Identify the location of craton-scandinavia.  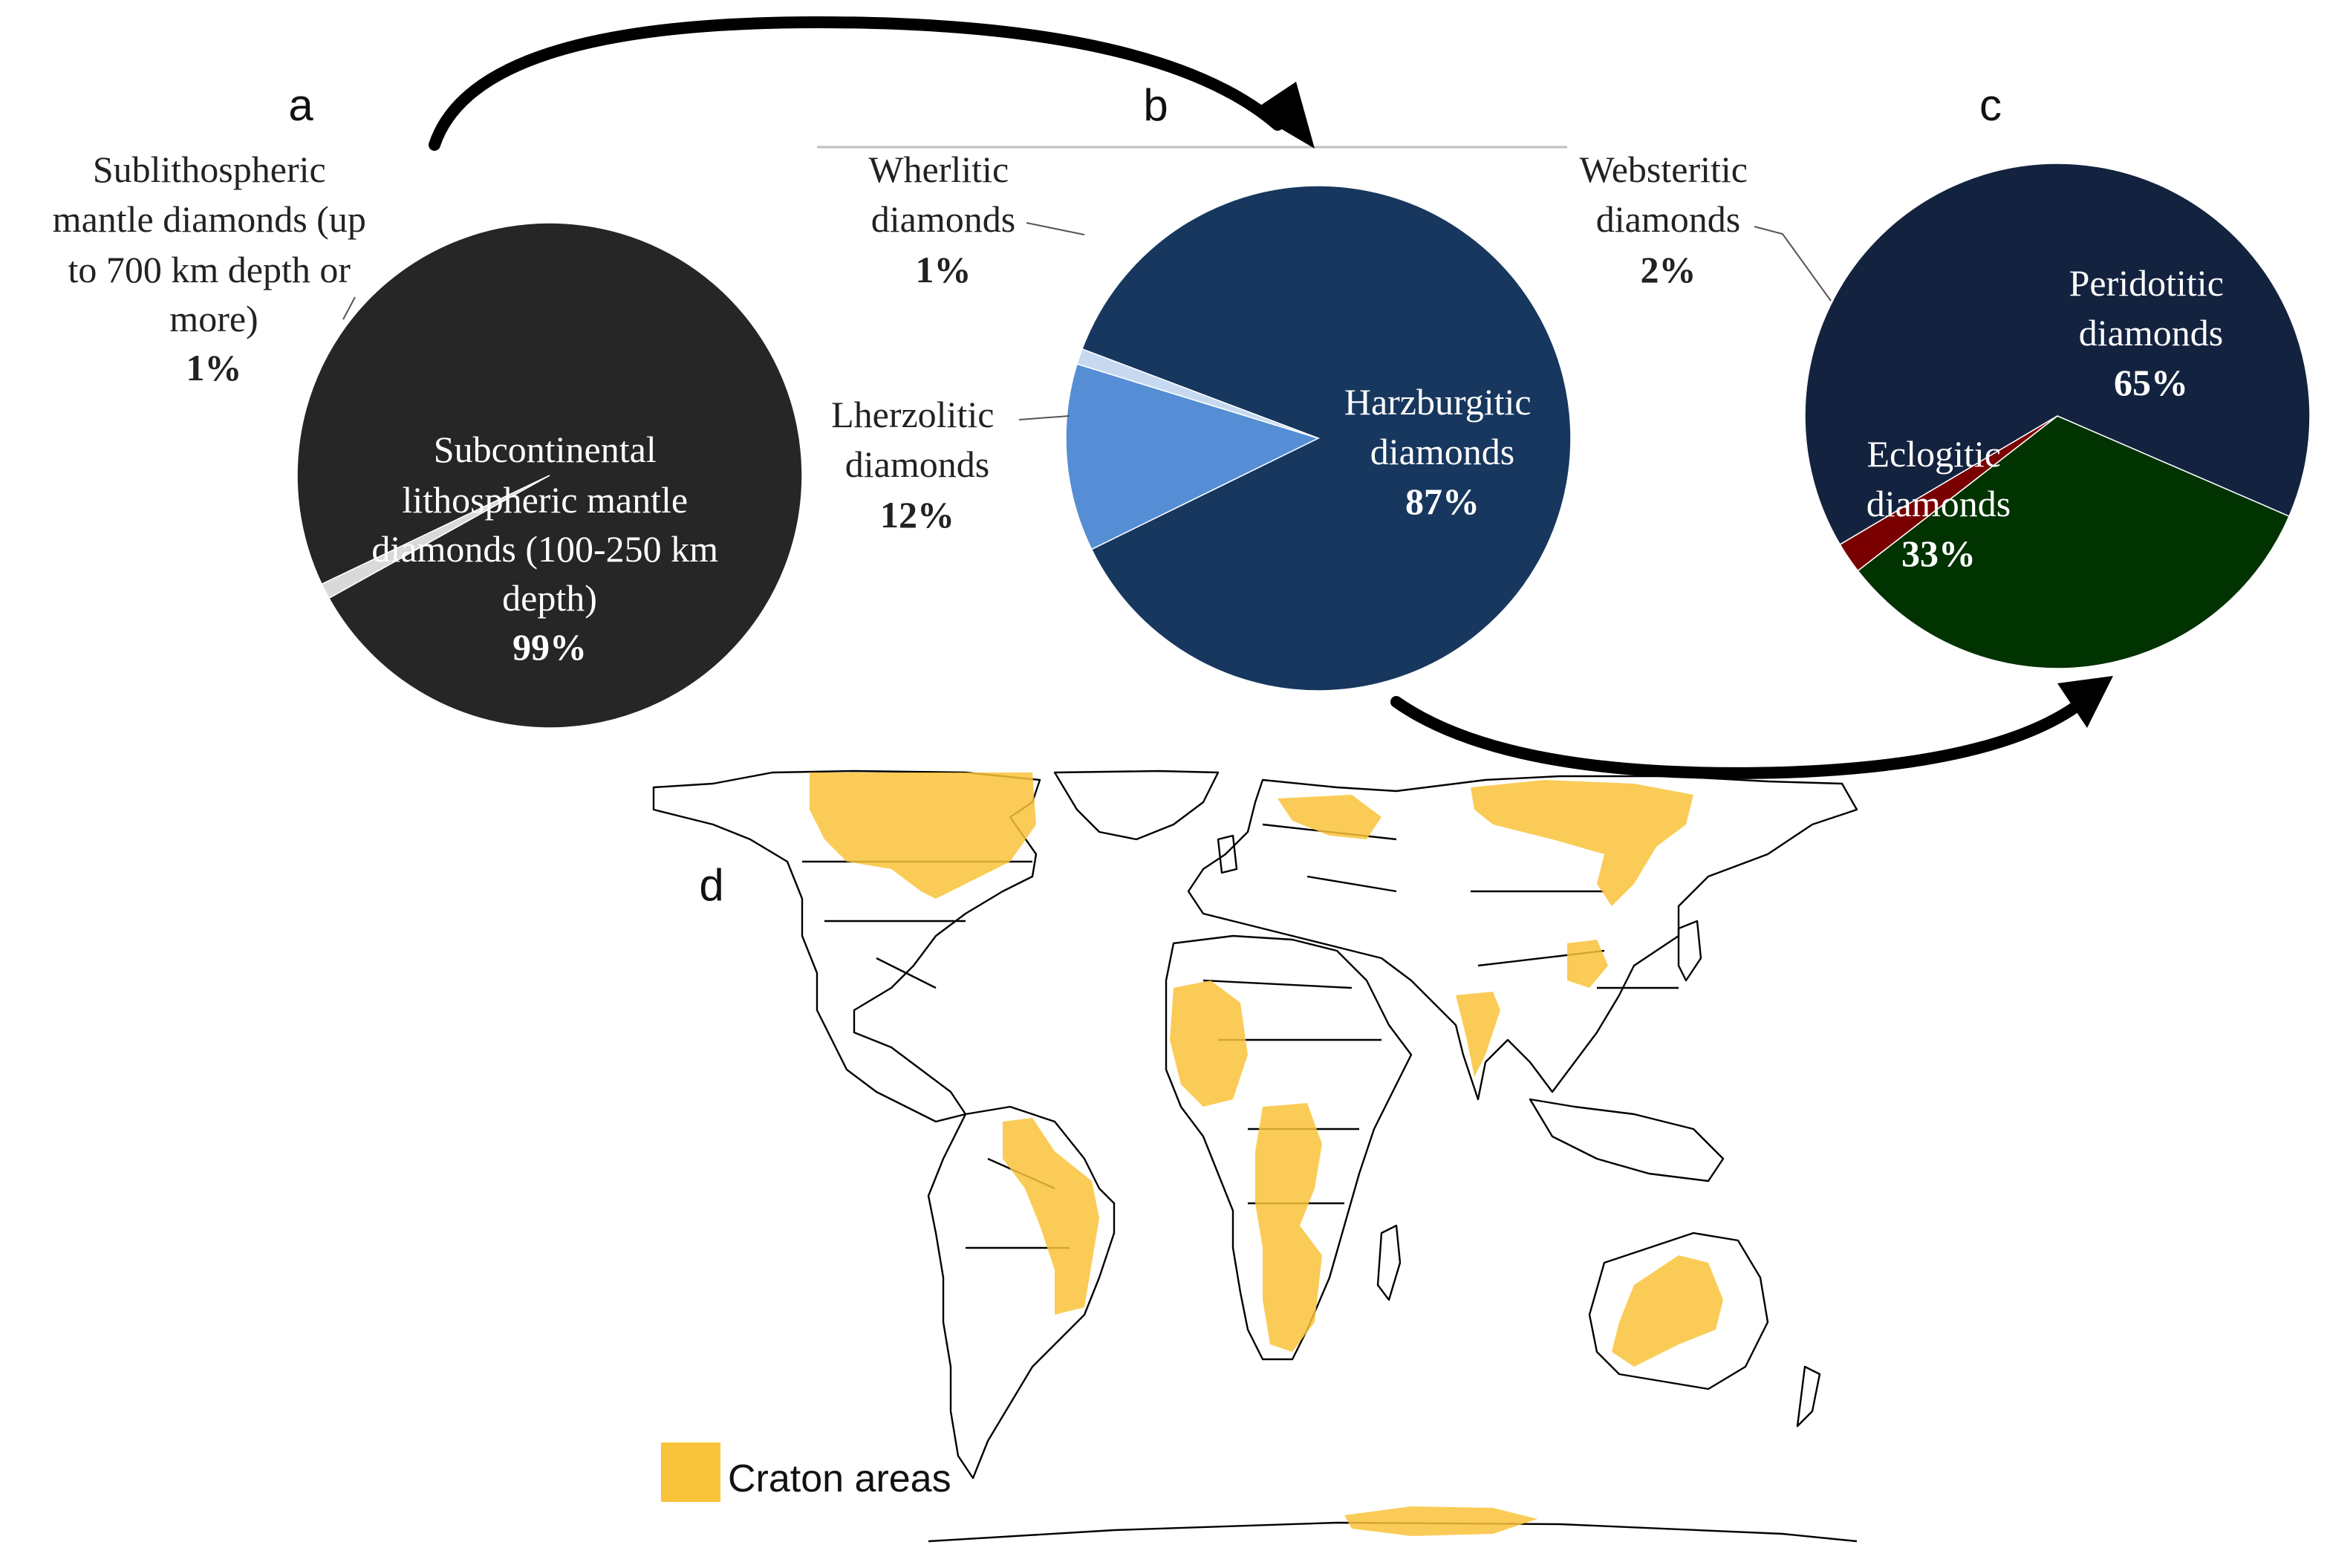
(1329, 817).